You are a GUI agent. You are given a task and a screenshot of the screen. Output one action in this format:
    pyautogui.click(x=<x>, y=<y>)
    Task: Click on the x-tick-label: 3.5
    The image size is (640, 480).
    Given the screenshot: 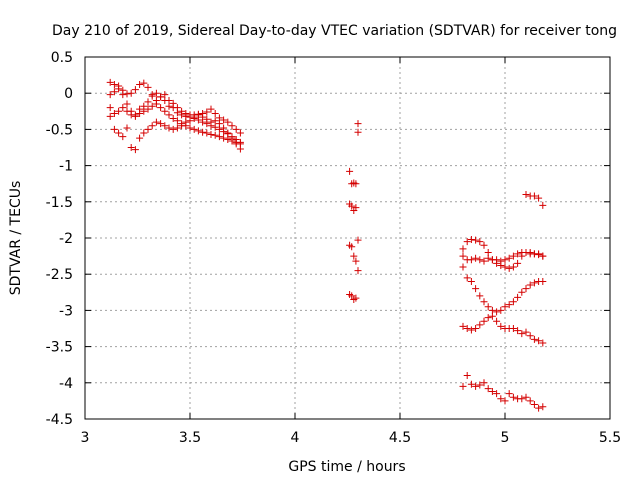 What is the action you would take?
    pyautogui.click(x=190, y=438)
    